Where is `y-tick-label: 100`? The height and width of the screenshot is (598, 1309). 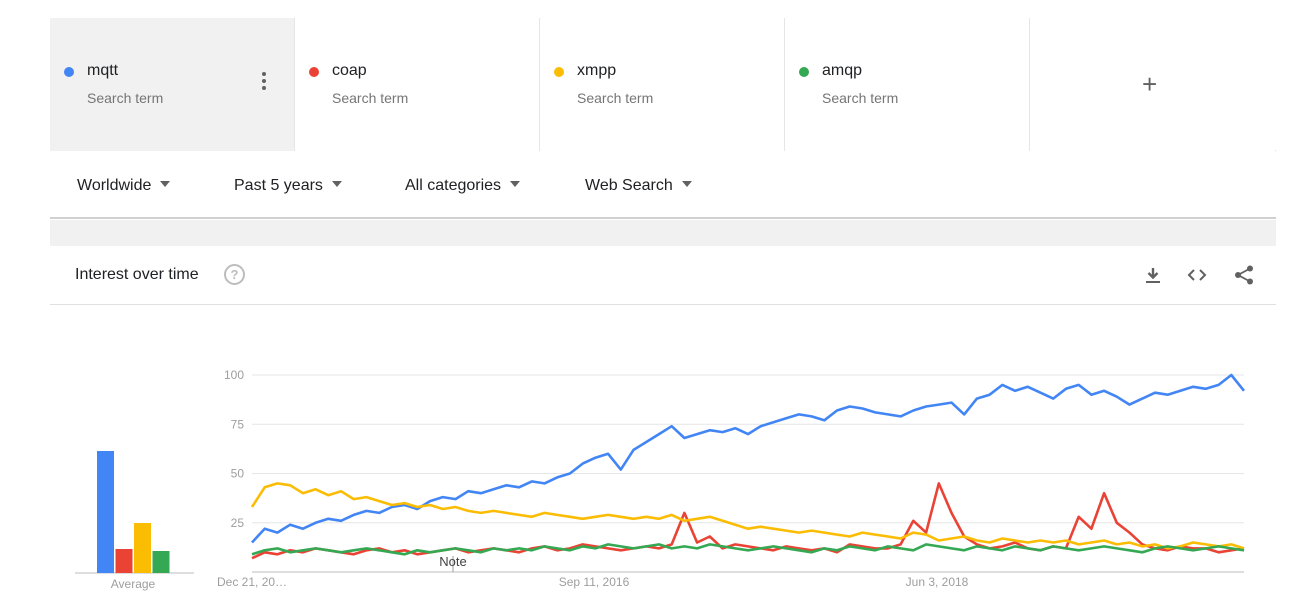
y-tick-label: 100 is located at coordinates (234, 375).